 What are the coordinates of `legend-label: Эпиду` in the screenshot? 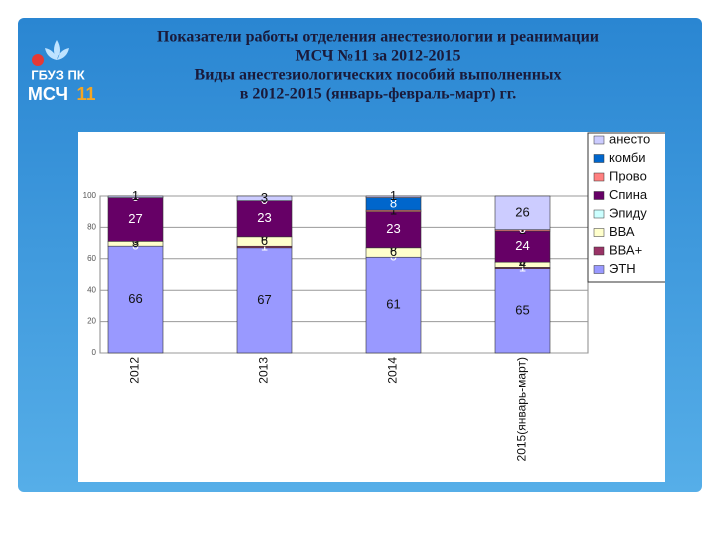 It's located at (628, 212).